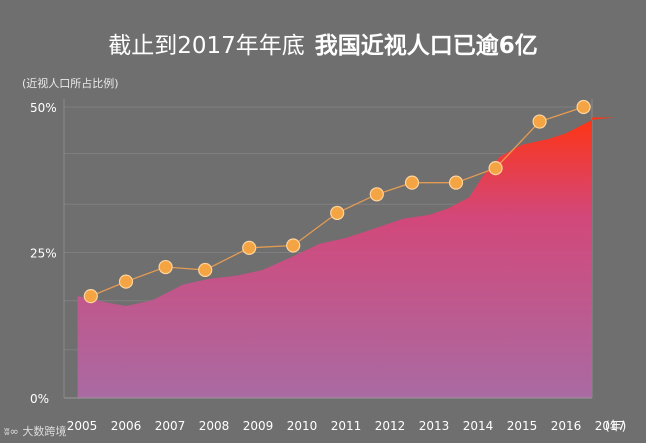 The width and height of the screenshot is (646, 443). I want to click on chart-title-part1: 截止到2017年年底, so click(206, 46).